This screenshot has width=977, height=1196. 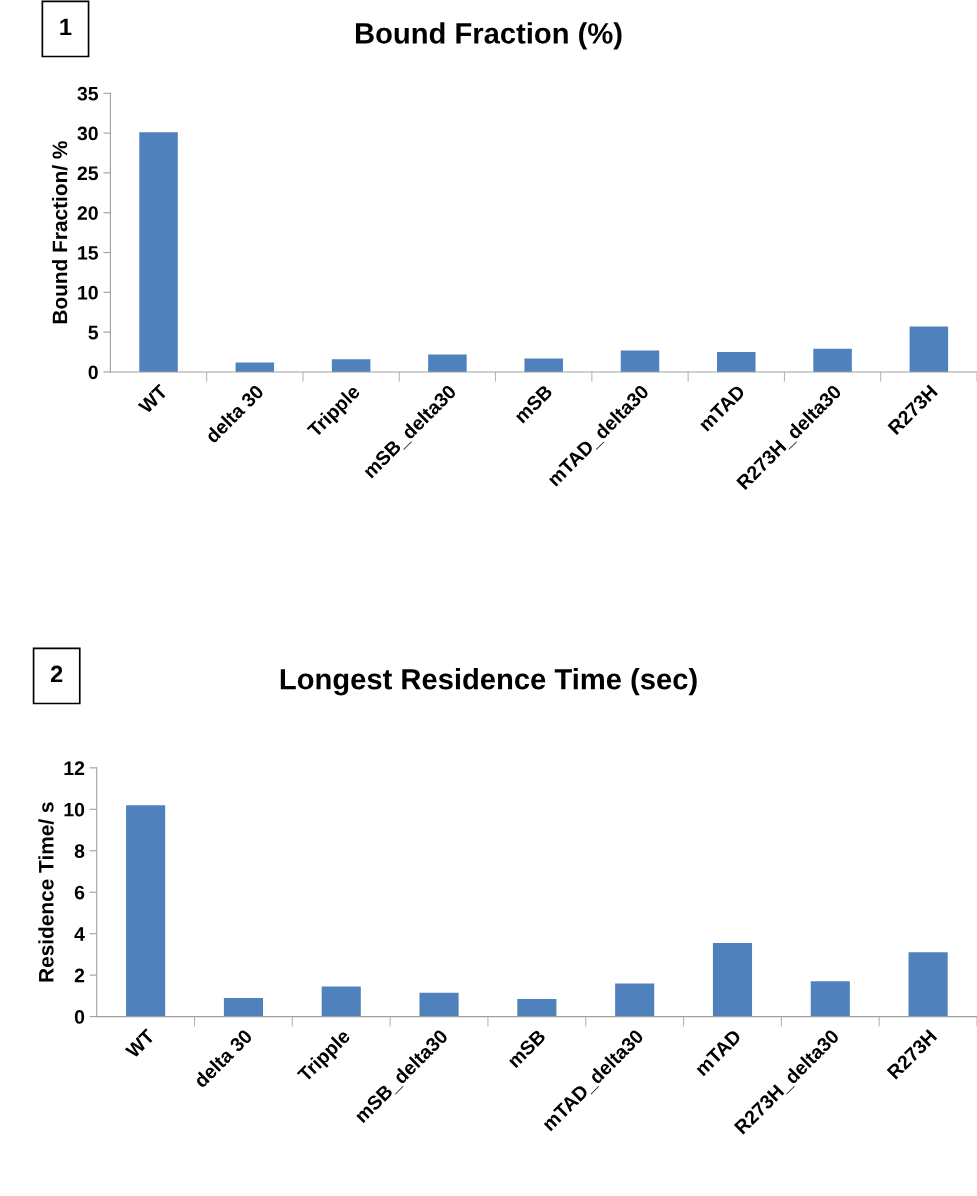 I want to click on y-tick-label: 12, so click(x=74, y=768).